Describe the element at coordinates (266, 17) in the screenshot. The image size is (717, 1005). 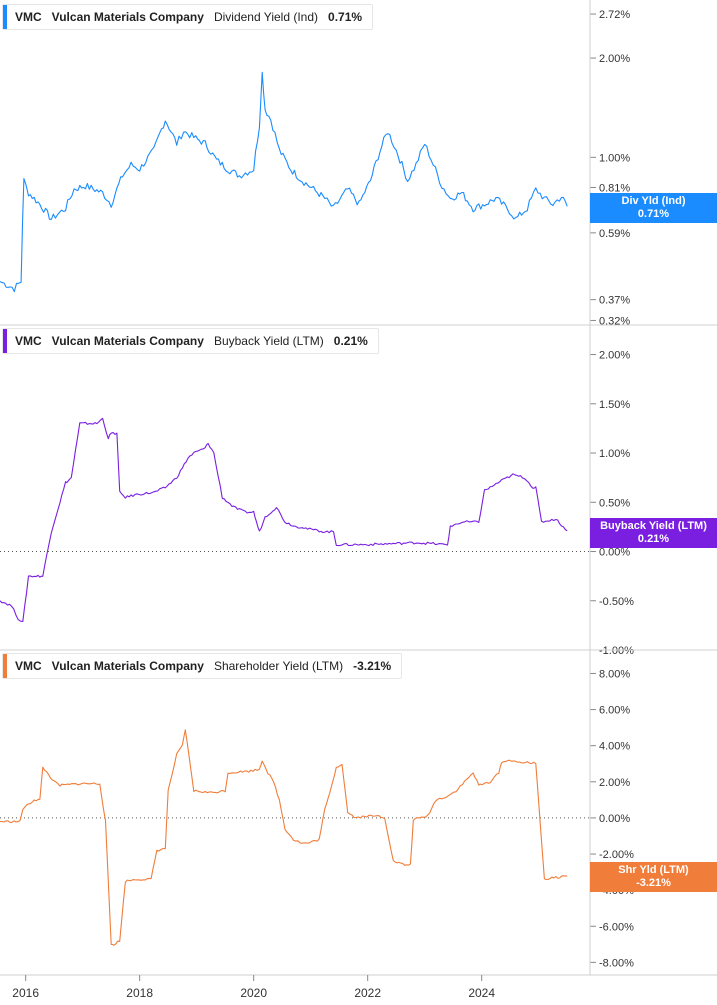
I see `legend-metric: Dividend Yield (Ind)` at that location.